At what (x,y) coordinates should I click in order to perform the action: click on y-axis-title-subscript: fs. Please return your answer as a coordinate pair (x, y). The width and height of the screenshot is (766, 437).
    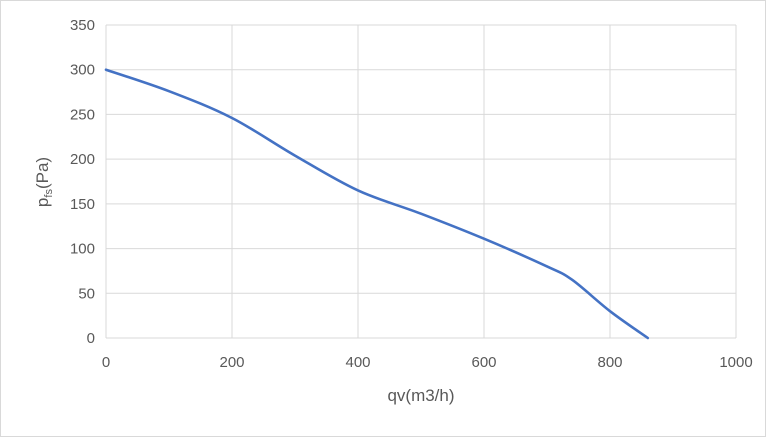
    Looking at the image, I should click on (49, 193).